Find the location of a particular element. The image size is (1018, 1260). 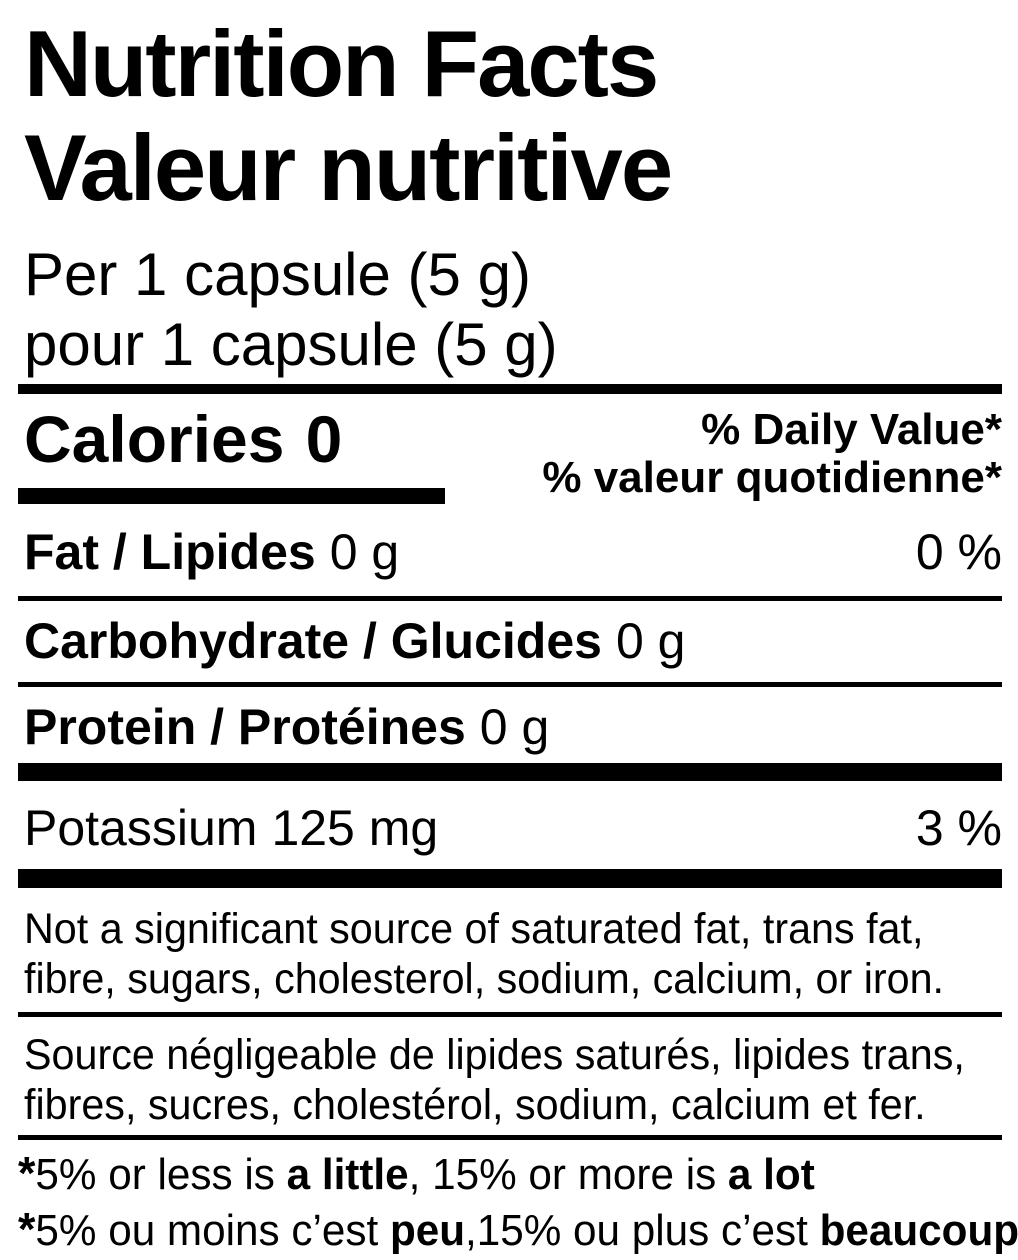

nutrient-carbohydrate-text: Carbohydrate / Glucides 0 g is located at coordinates (354, 641).